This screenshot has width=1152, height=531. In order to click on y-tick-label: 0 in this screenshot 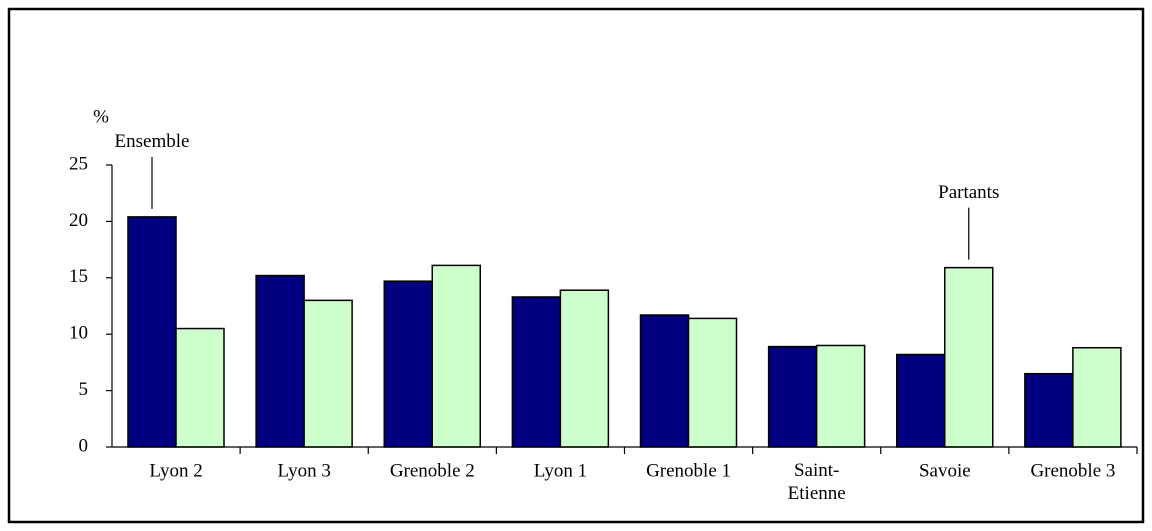, I will do `click(84, 445)`.